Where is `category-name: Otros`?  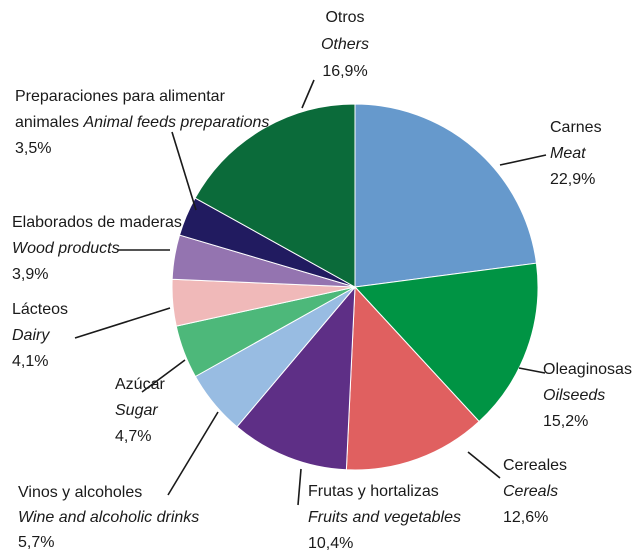 category-name: Otros is located at coordinates (345, 17).